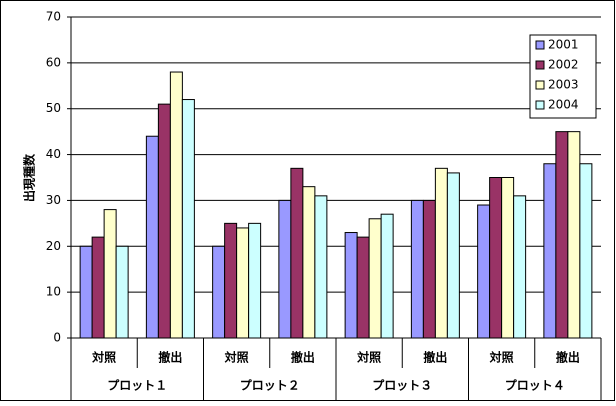 The width and height of the screenshot is (616, 406). What do you see at coordinates (137, 385) in the screenshot?
I see `group-label: プロット１` at bounding box center [137, 385].